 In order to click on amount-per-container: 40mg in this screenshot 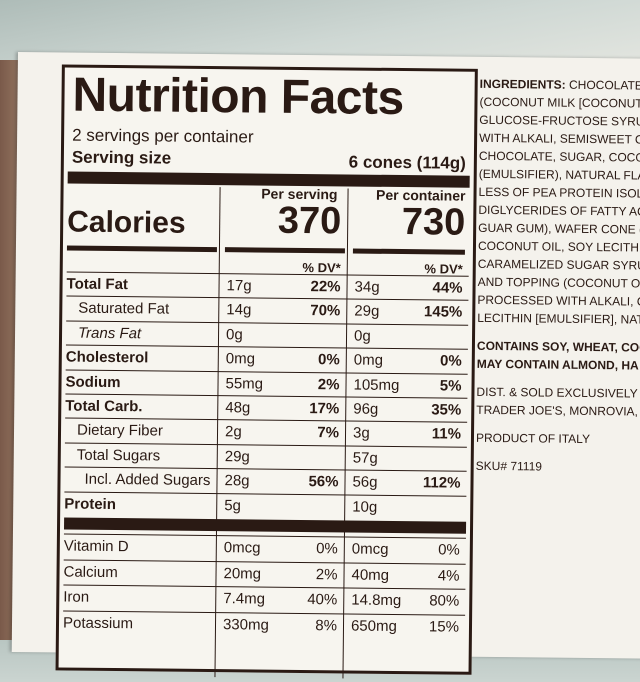, I will do `click(370, 575)`.